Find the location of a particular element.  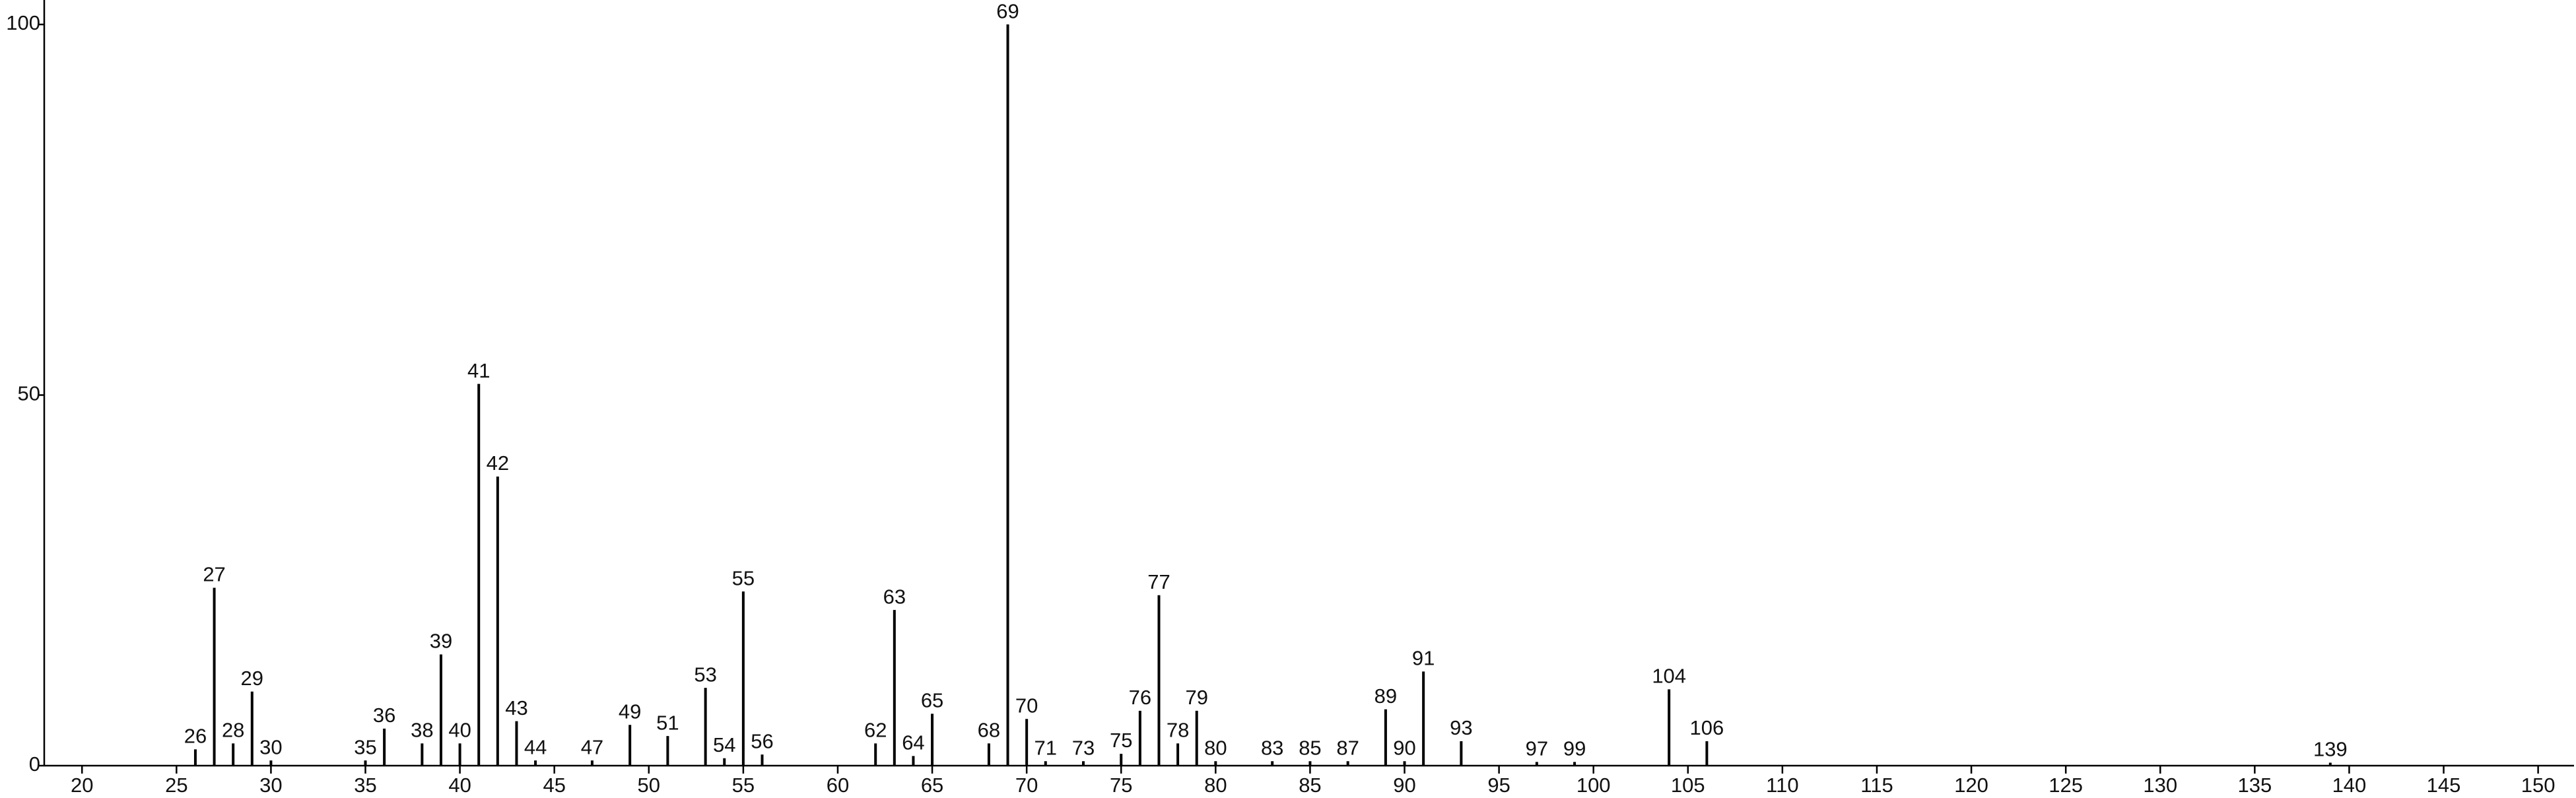

peak-label: 80 is located at coordinates (1215, 748).